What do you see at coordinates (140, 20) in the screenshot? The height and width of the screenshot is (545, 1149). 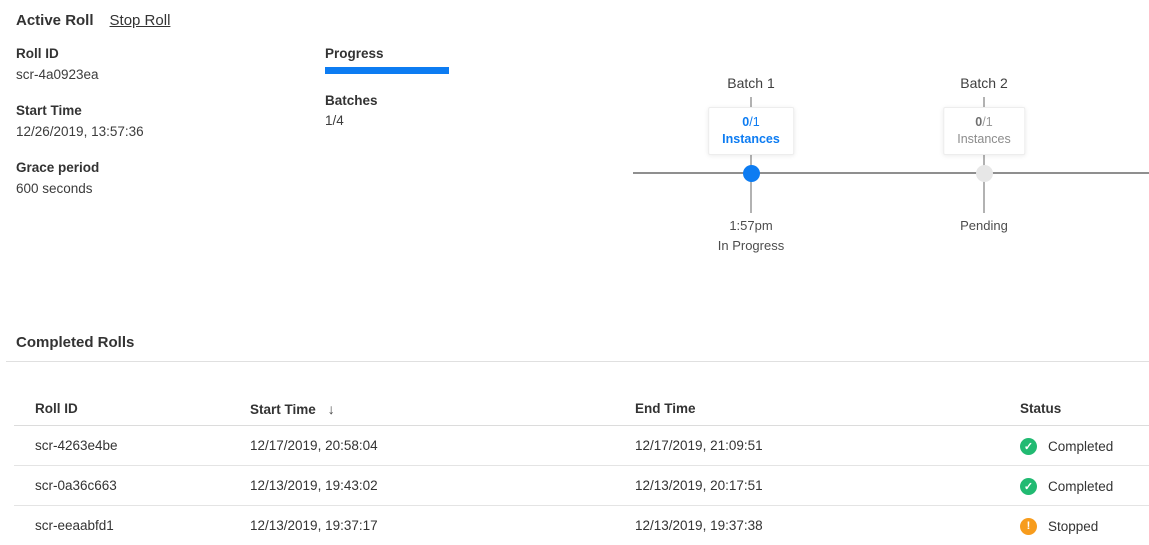 I see `stop-roll-link: Stop Roll` at bounding box center [140, 20].